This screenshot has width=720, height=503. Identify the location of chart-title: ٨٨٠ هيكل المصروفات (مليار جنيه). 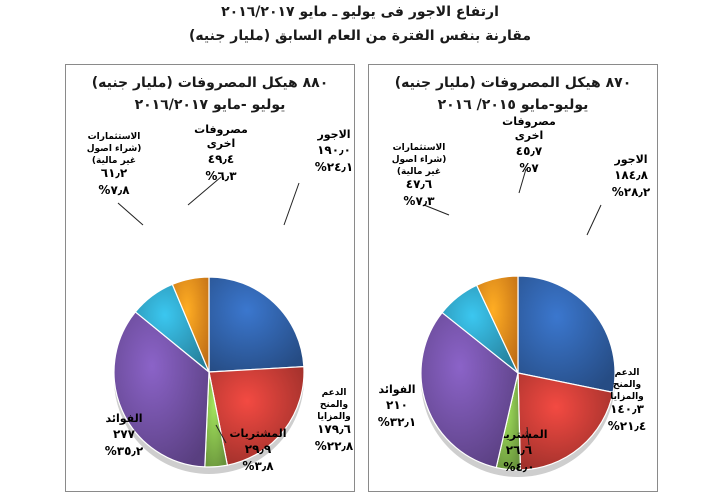
(210, 83).